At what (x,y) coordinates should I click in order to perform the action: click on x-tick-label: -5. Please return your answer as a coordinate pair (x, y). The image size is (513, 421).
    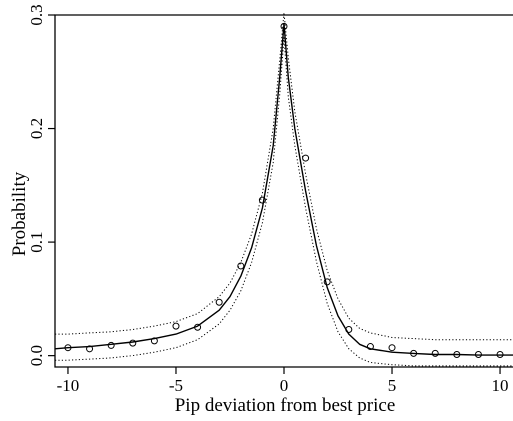
    Looking at the image, I should click on (176, 385).